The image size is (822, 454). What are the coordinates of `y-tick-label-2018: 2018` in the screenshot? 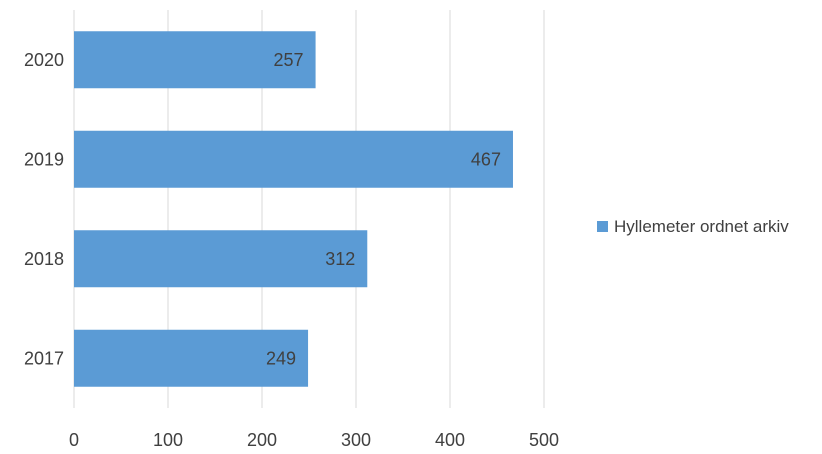 It's located at (44, 259).